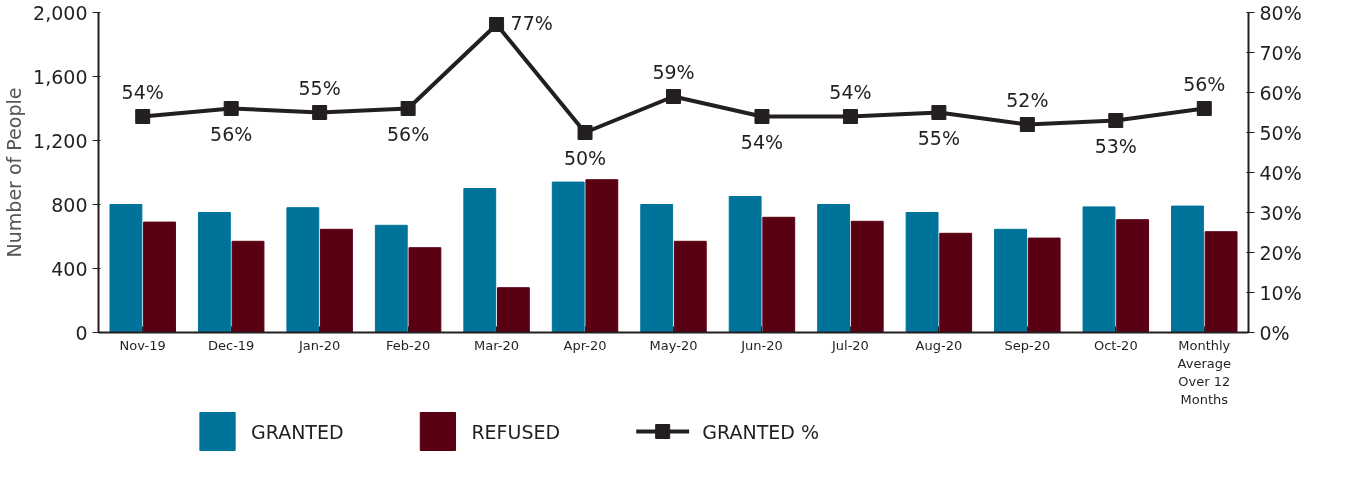 Image resolution: width=1361 pixels, height=493 pixels. What do you see at coordinates (939, 345) in the screenshot?
I see `x-tick-label: Aug-20` at bounding box center [939, 345].